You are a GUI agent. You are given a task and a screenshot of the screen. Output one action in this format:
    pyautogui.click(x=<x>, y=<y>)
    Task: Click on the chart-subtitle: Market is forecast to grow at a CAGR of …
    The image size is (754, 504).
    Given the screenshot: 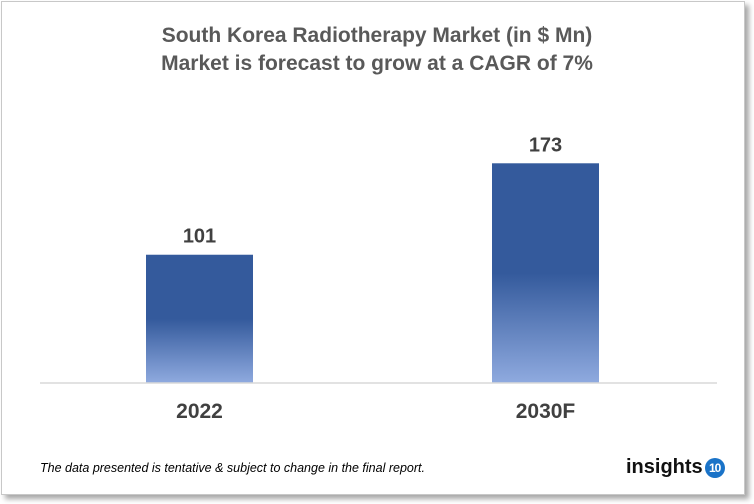 What is the action you would take?
    pyautogui.click(x=377, y=63)
    